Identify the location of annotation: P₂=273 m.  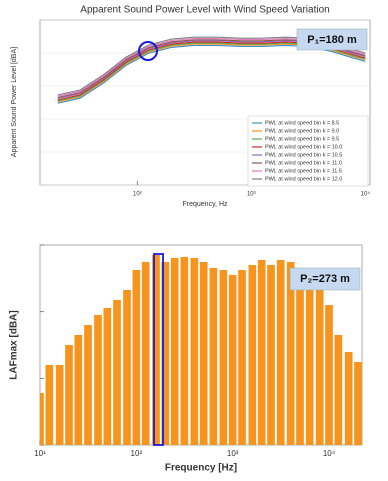
(325, 279).